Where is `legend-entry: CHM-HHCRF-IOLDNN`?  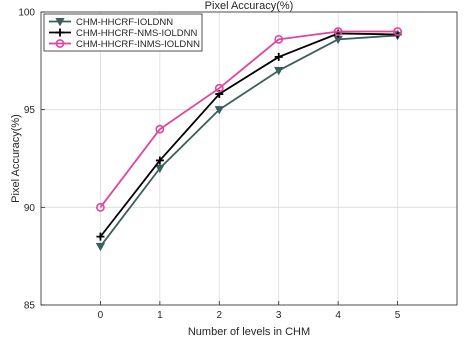
legend-entry: CHM-HHCRF-IOLDNN is located at coordinates (111, 22).